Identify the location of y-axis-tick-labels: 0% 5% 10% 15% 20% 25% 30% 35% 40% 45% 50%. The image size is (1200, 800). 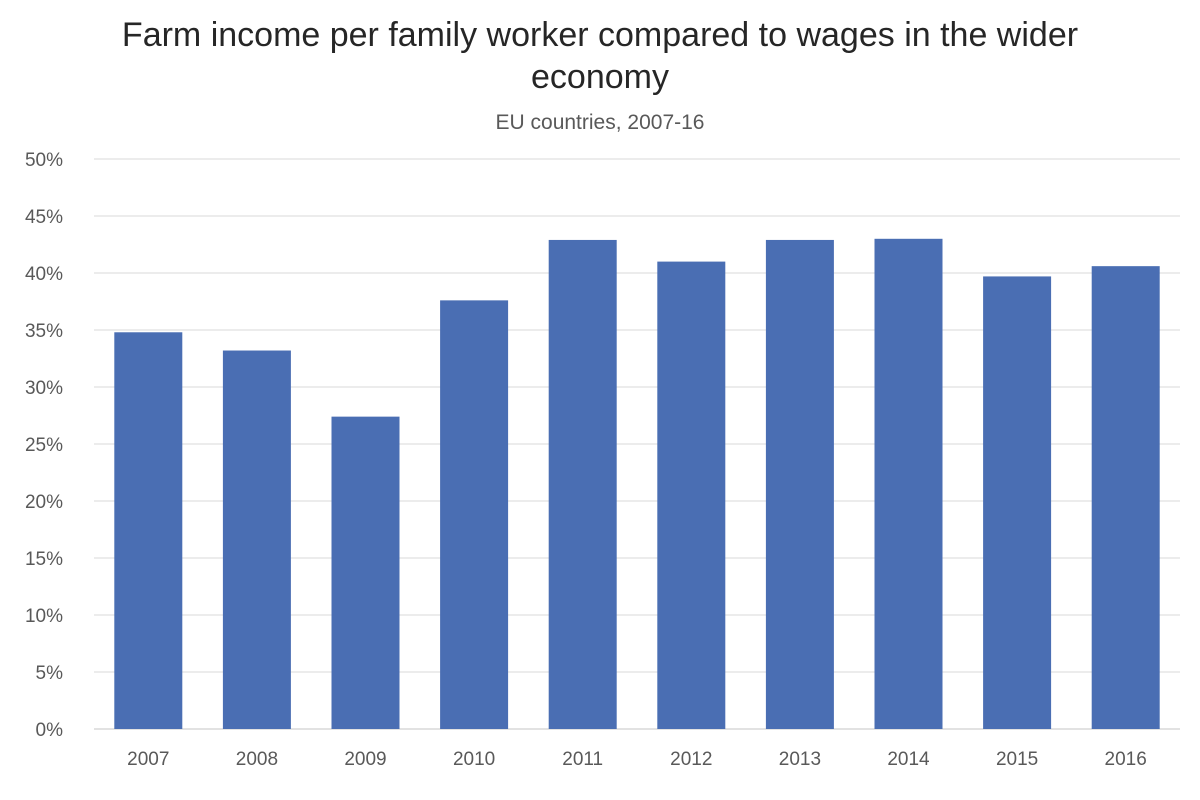
(44, 445).